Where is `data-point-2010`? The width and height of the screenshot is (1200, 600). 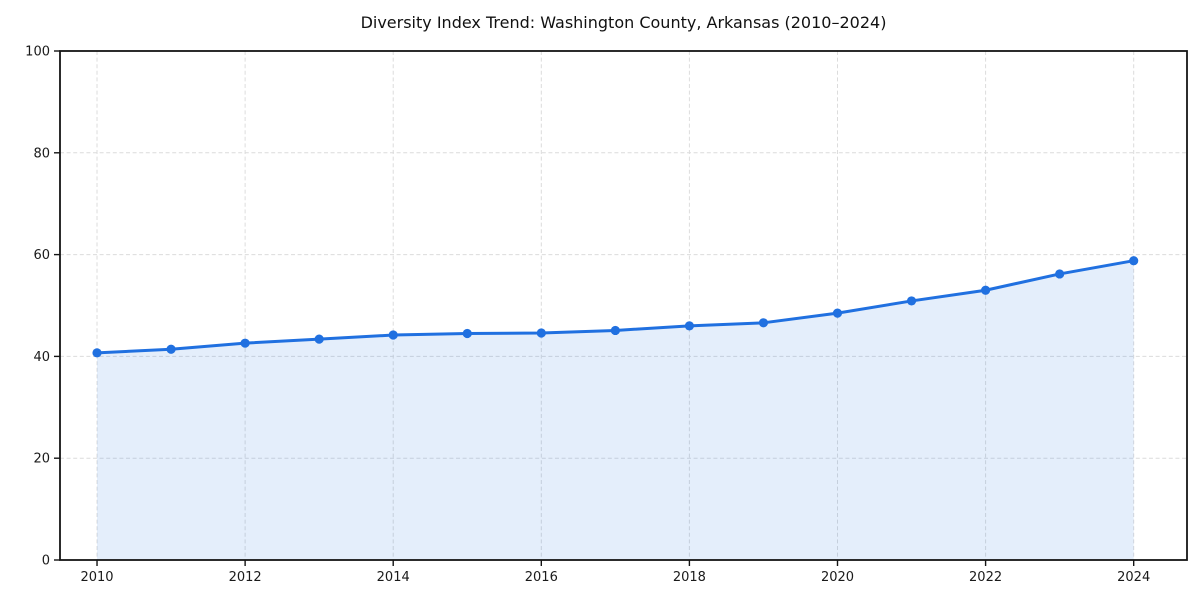
data-point-2010 is located at coordinates (97, 353).